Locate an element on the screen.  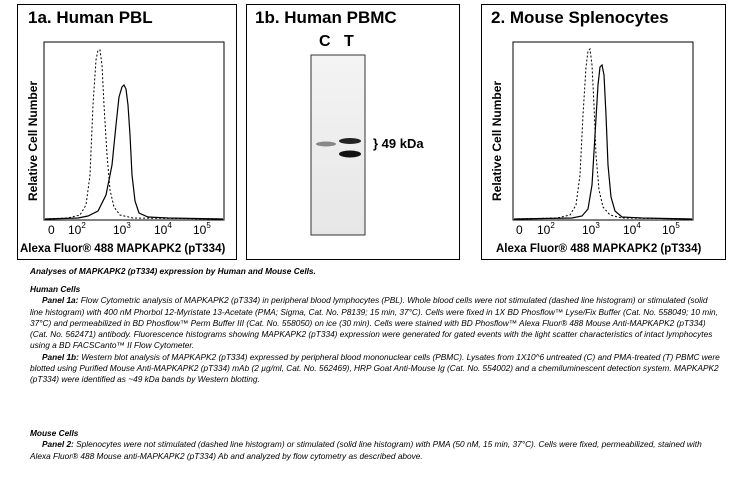
caption-panel-1a-label: Panel 1a: is located at coordinates (60, 300).